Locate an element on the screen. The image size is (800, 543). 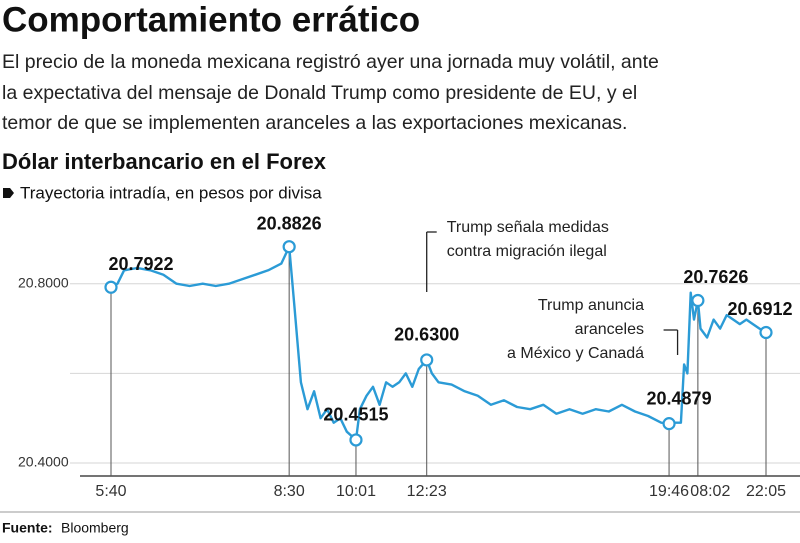
chart-title: Dólar interbancario en el Forex is located at coordinates (164, 161).